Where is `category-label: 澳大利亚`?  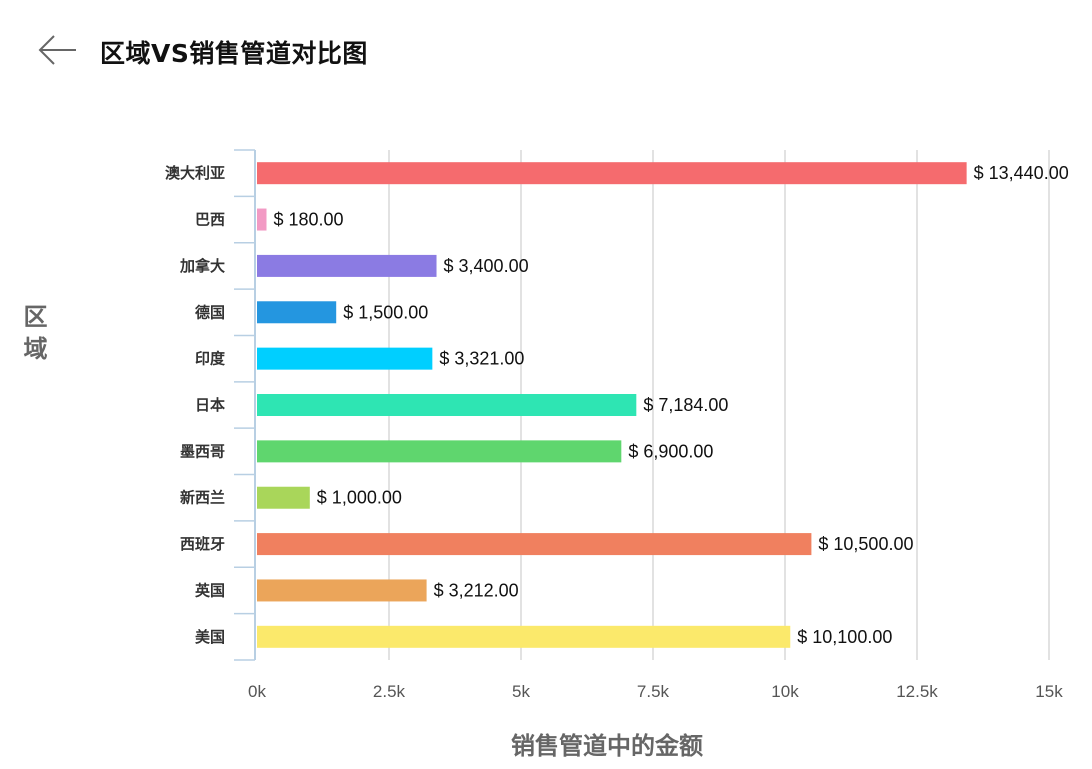 category-label: 澳大利亚 is located at coordinates (195, 173).